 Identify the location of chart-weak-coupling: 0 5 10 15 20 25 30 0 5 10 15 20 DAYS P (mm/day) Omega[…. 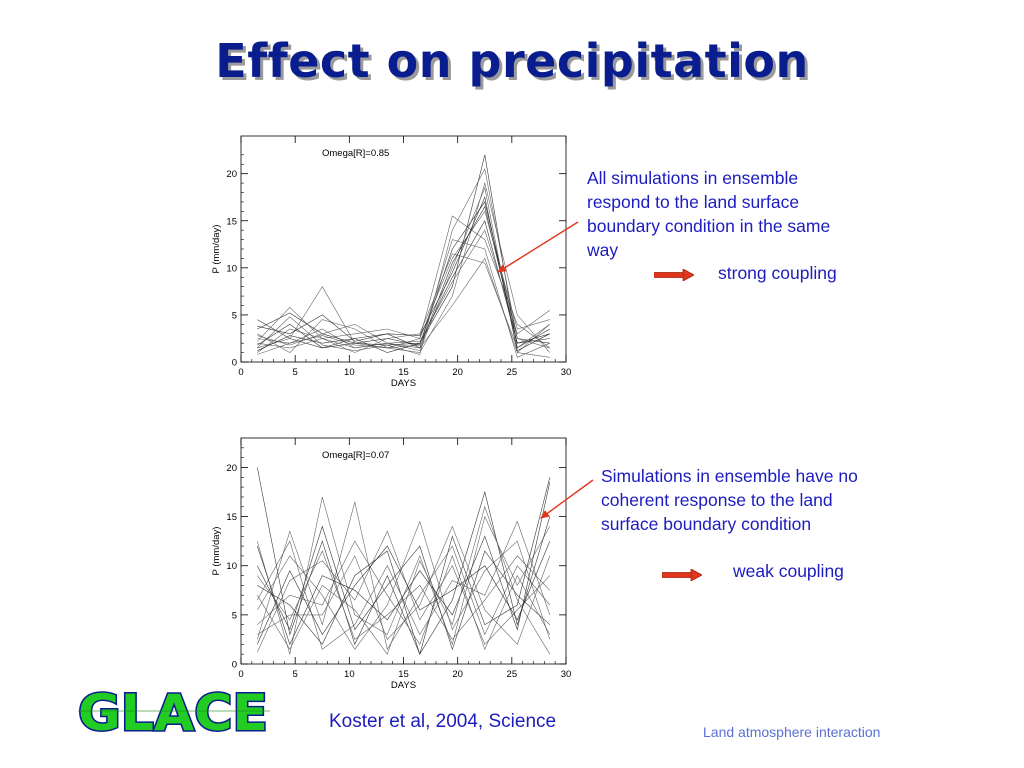
(390, 565).